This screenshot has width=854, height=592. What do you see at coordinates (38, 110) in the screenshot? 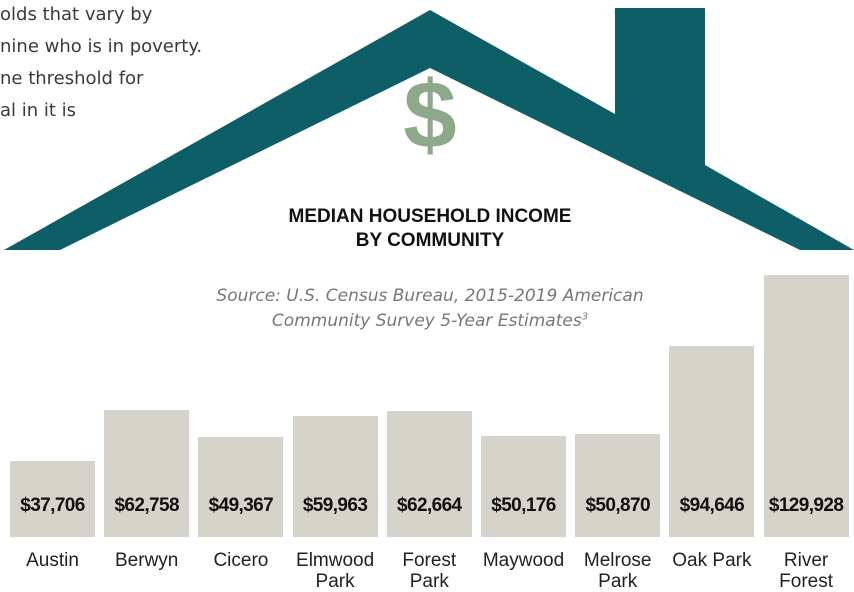
I see `intro-text: al in it is` at bounding box center [38, 110].